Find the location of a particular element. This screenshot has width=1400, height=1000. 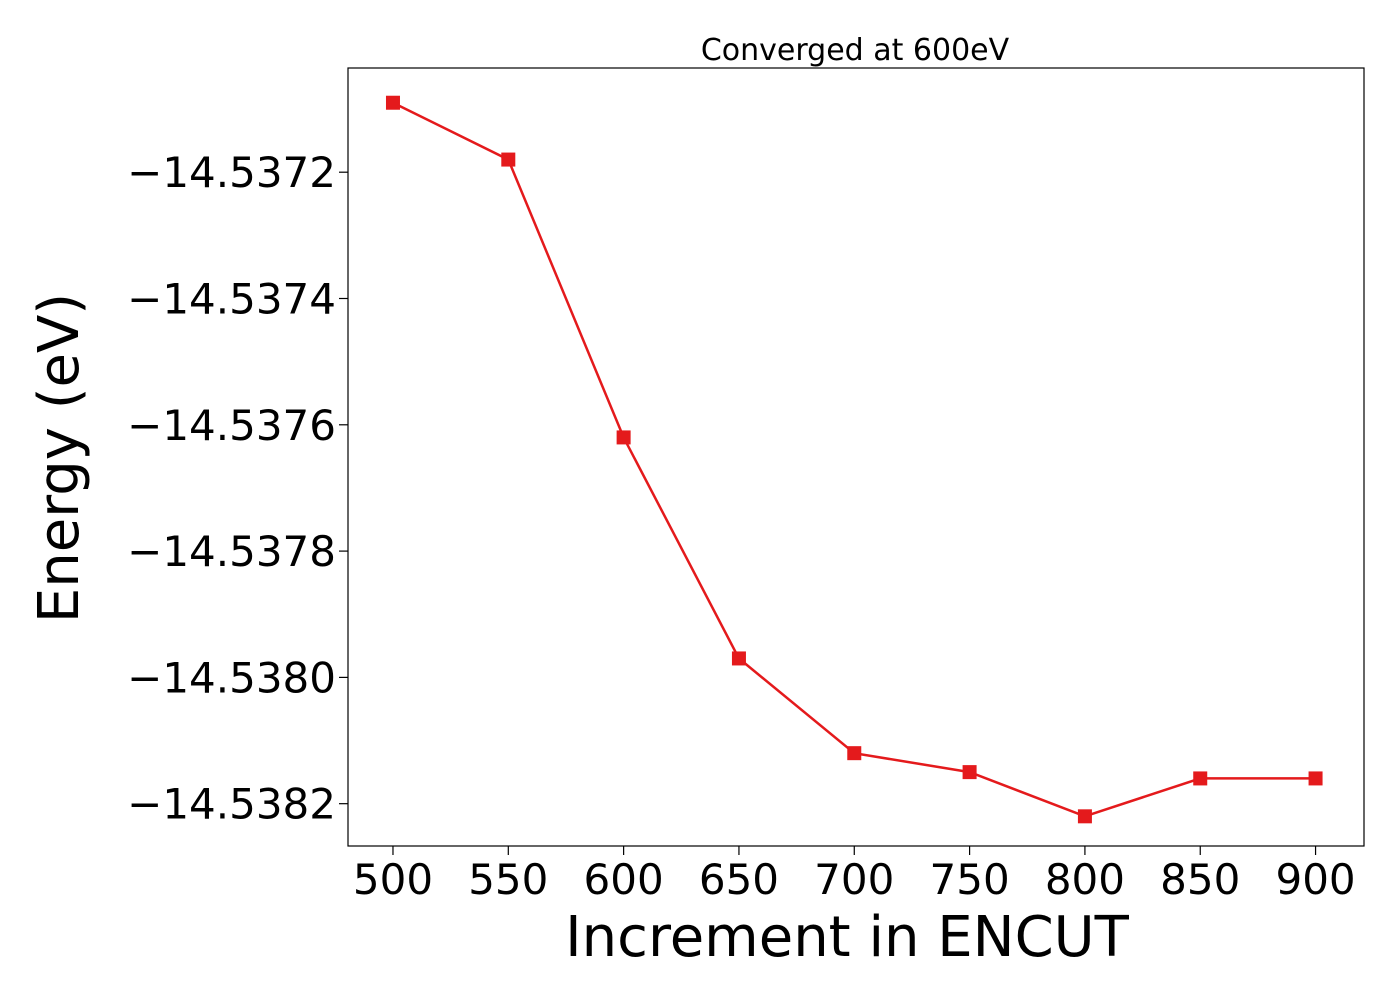

y-axis-title: Energy (eV) is located at coordinates (59, 458).